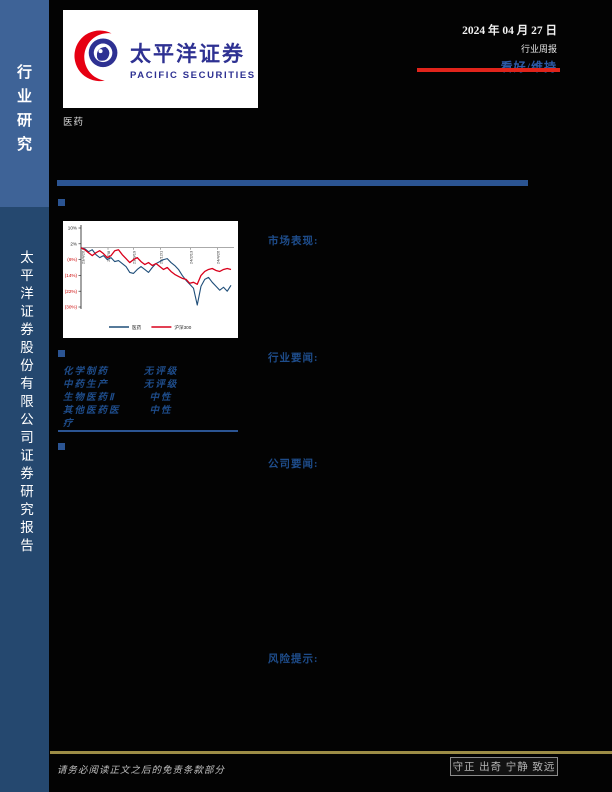 The width and height of the screenshot is (612, 792). What do you see at coordinates (148, 418) in the screenshot?
I see `table-row: 其他医药医疗 中性` at bounding box center [148, 418].